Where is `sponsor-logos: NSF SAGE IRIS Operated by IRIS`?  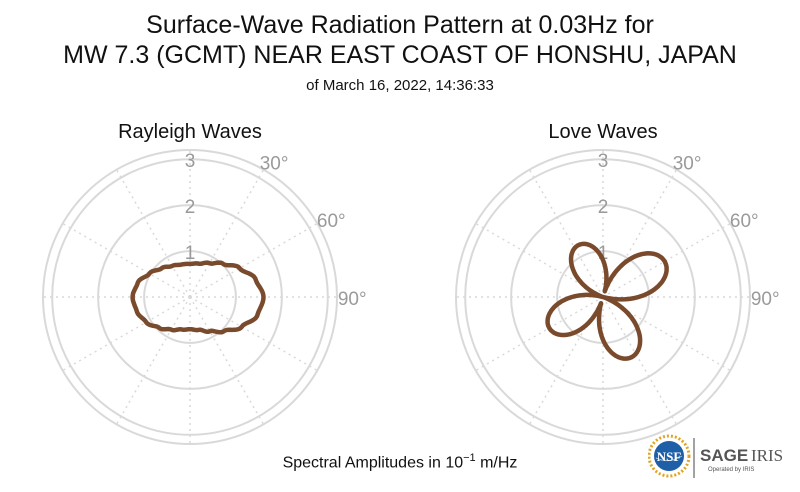 sponsor-logos: NSF SAGE IRIS Operated by IRIS is located at coordinates (715, 456).